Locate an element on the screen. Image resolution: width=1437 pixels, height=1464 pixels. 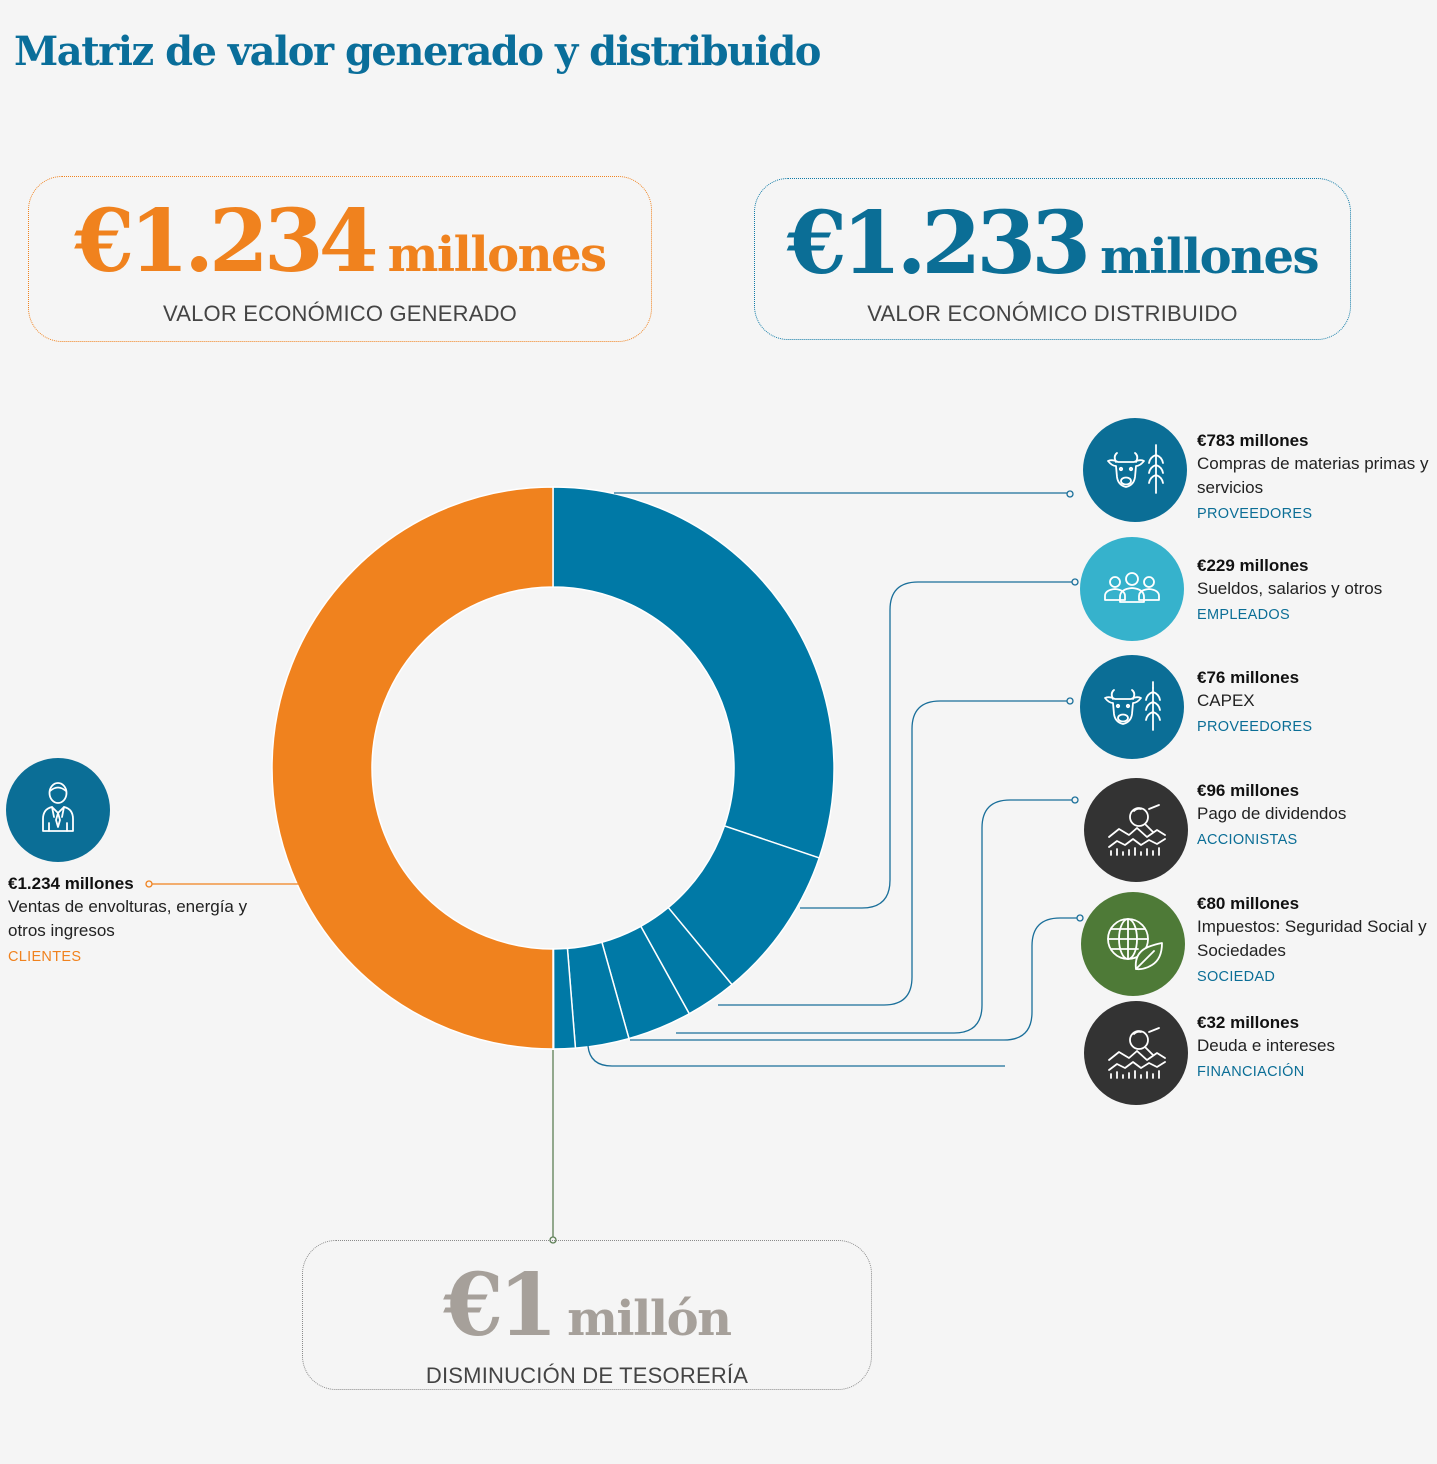
page-title: Matriz de valor generado y distribuido is located at coordinates (417, 51).